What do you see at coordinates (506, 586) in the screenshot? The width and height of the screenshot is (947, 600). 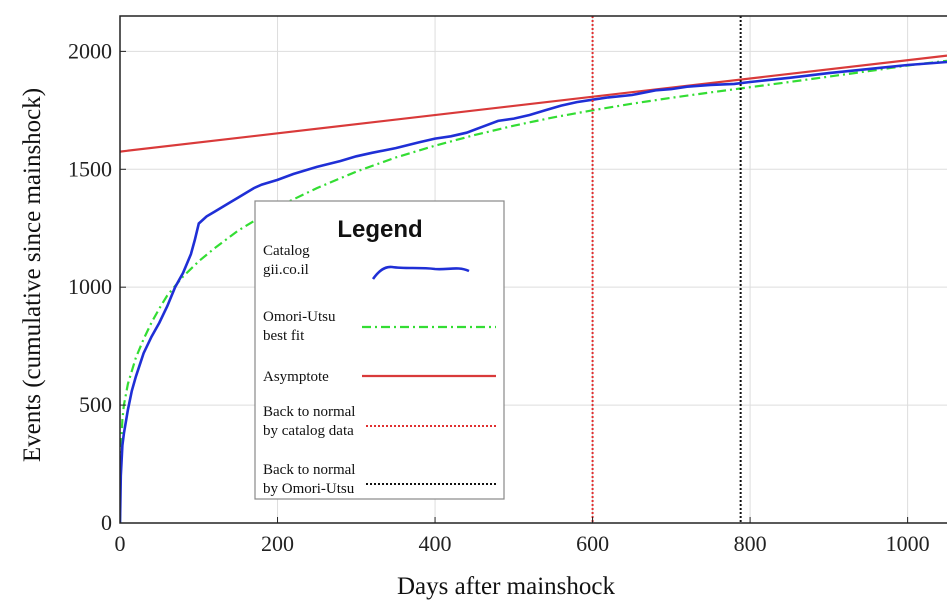 I see `x-axis-label: Days after mainshock` at bounding box center [506, 586].